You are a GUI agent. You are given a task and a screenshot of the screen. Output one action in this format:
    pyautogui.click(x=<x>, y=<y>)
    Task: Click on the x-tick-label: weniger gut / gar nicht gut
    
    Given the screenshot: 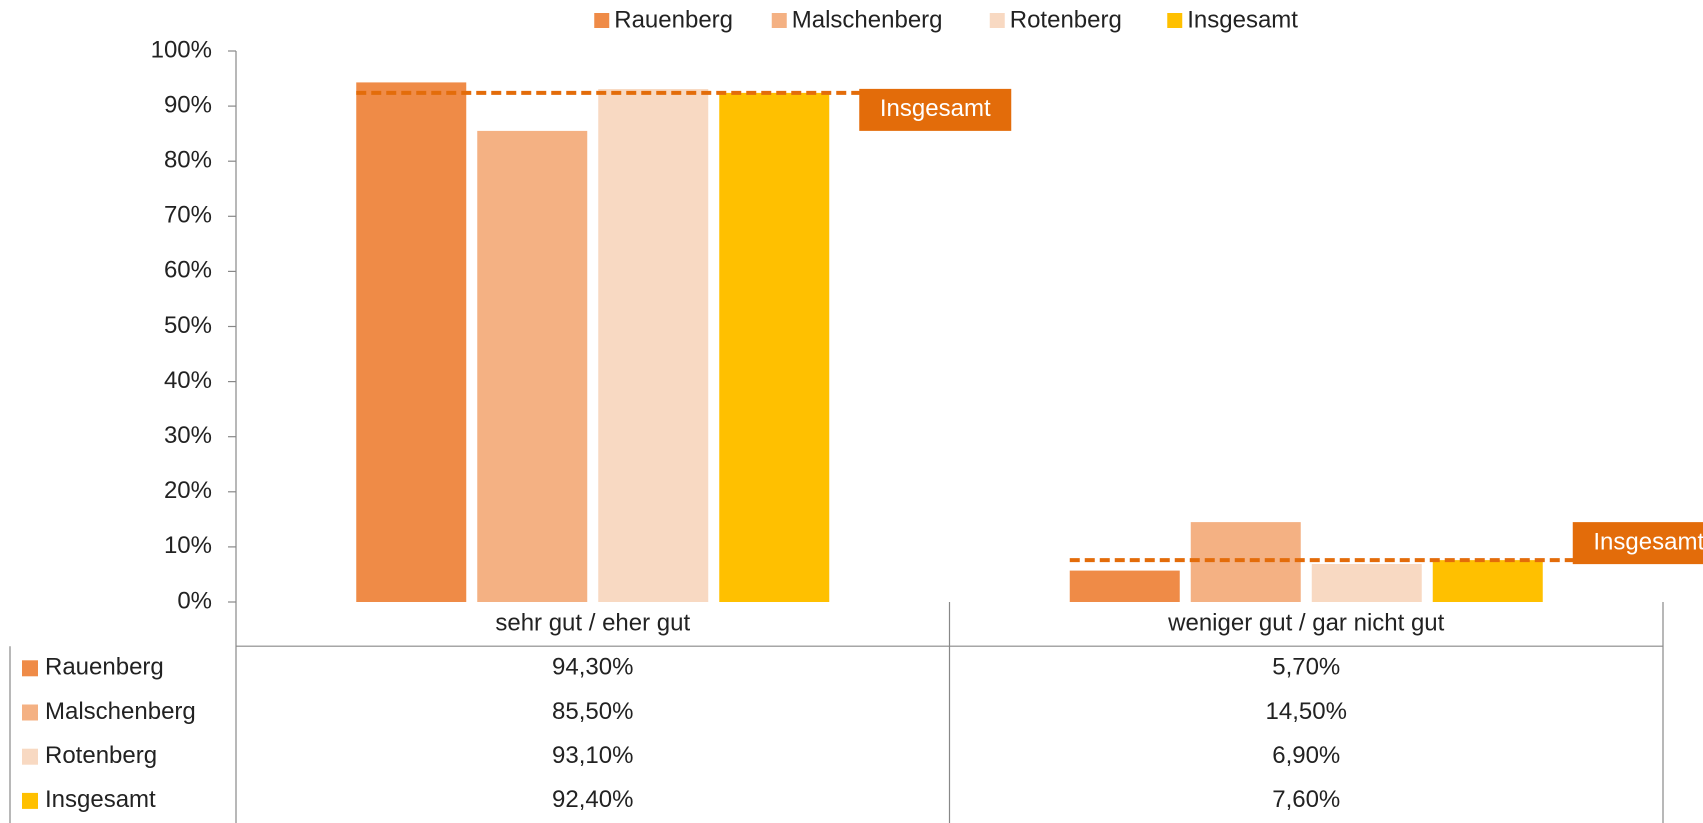 What is the action you would take?
    pyautogui.click(x=1305, y=622)
    